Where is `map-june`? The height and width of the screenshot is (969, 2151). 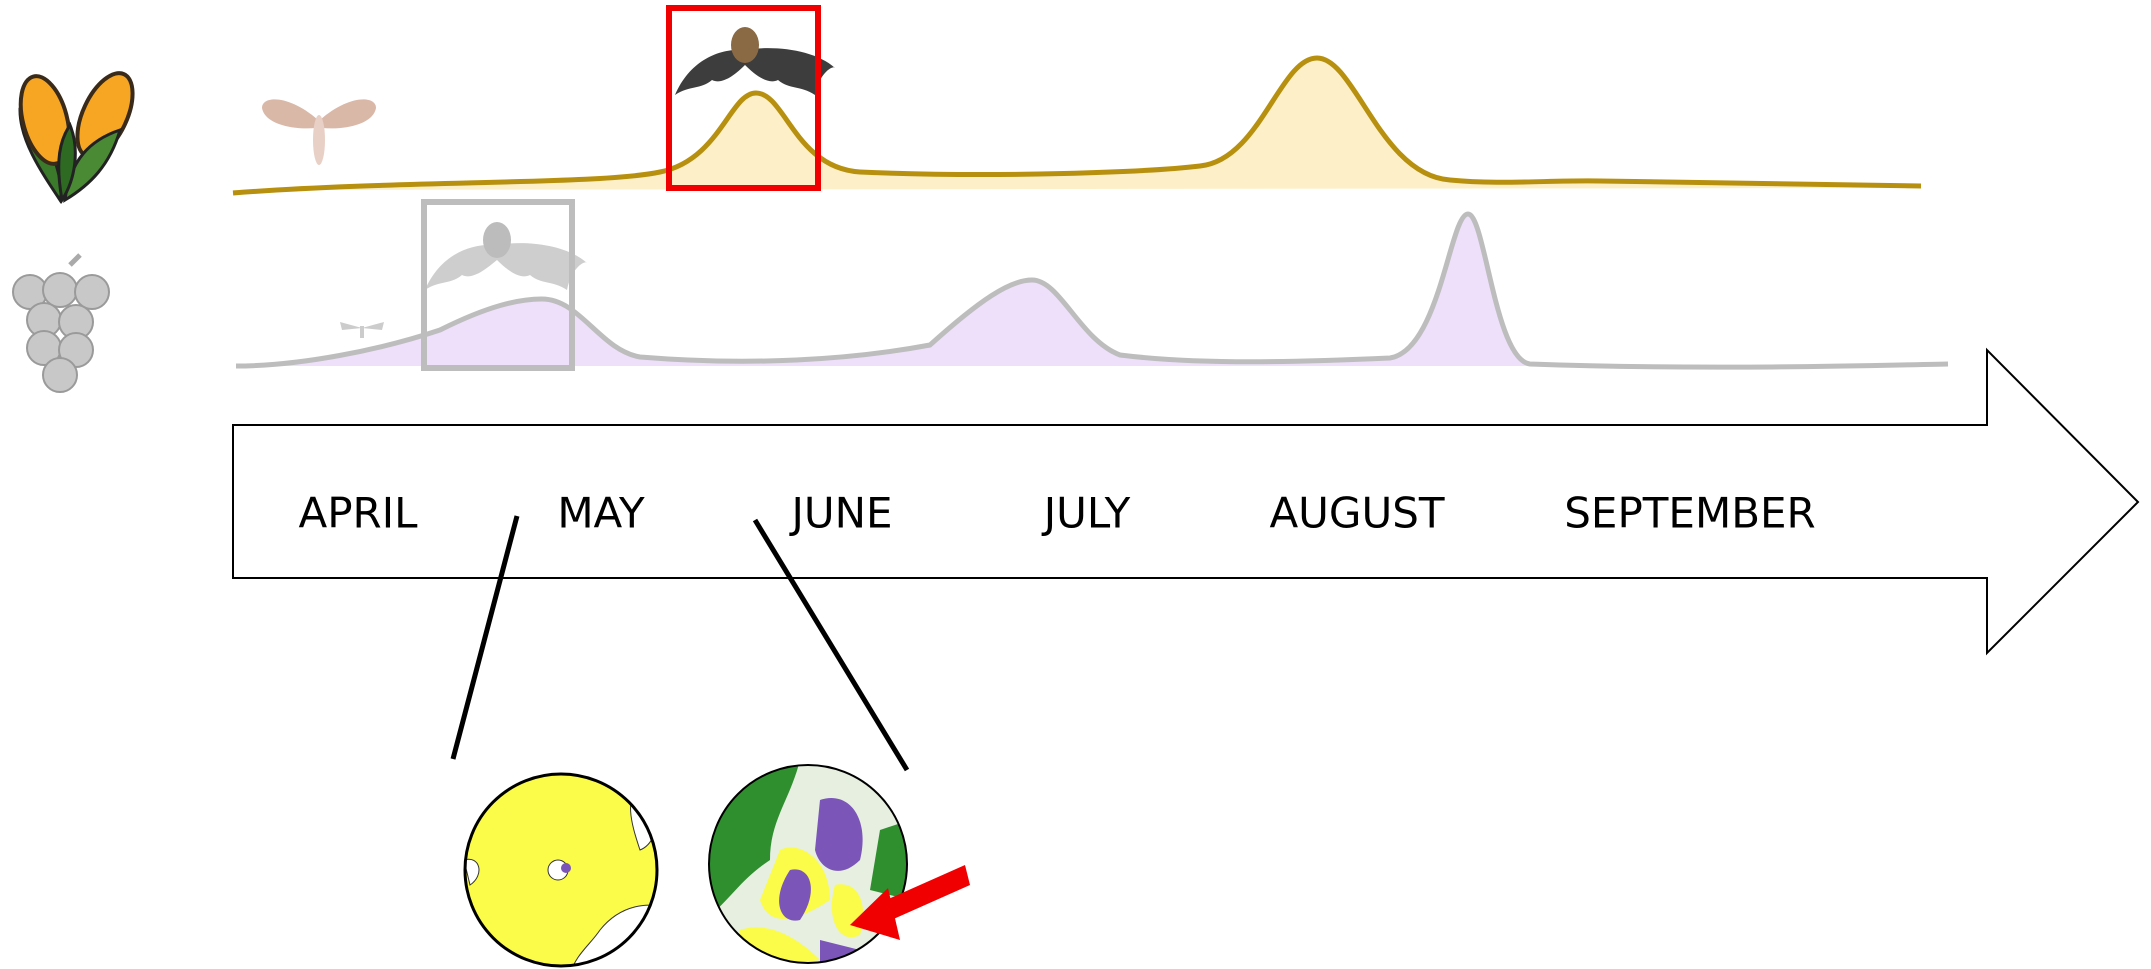
map-june is located at coordinates (808, 864).